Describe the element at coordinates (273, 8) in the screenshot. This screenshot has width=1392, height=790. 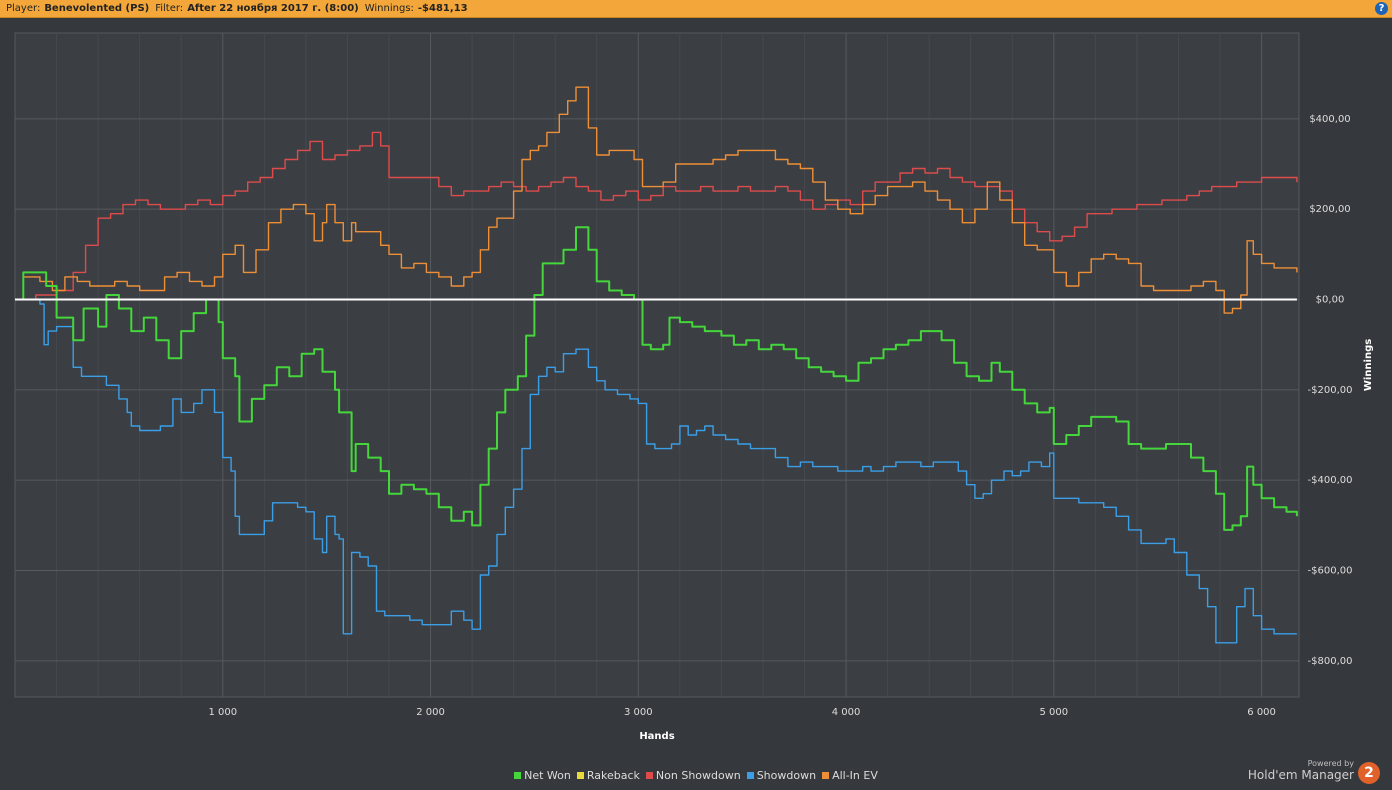
I see `filter-value: After 22 ноября 2017 г. (8:00)` at that location.